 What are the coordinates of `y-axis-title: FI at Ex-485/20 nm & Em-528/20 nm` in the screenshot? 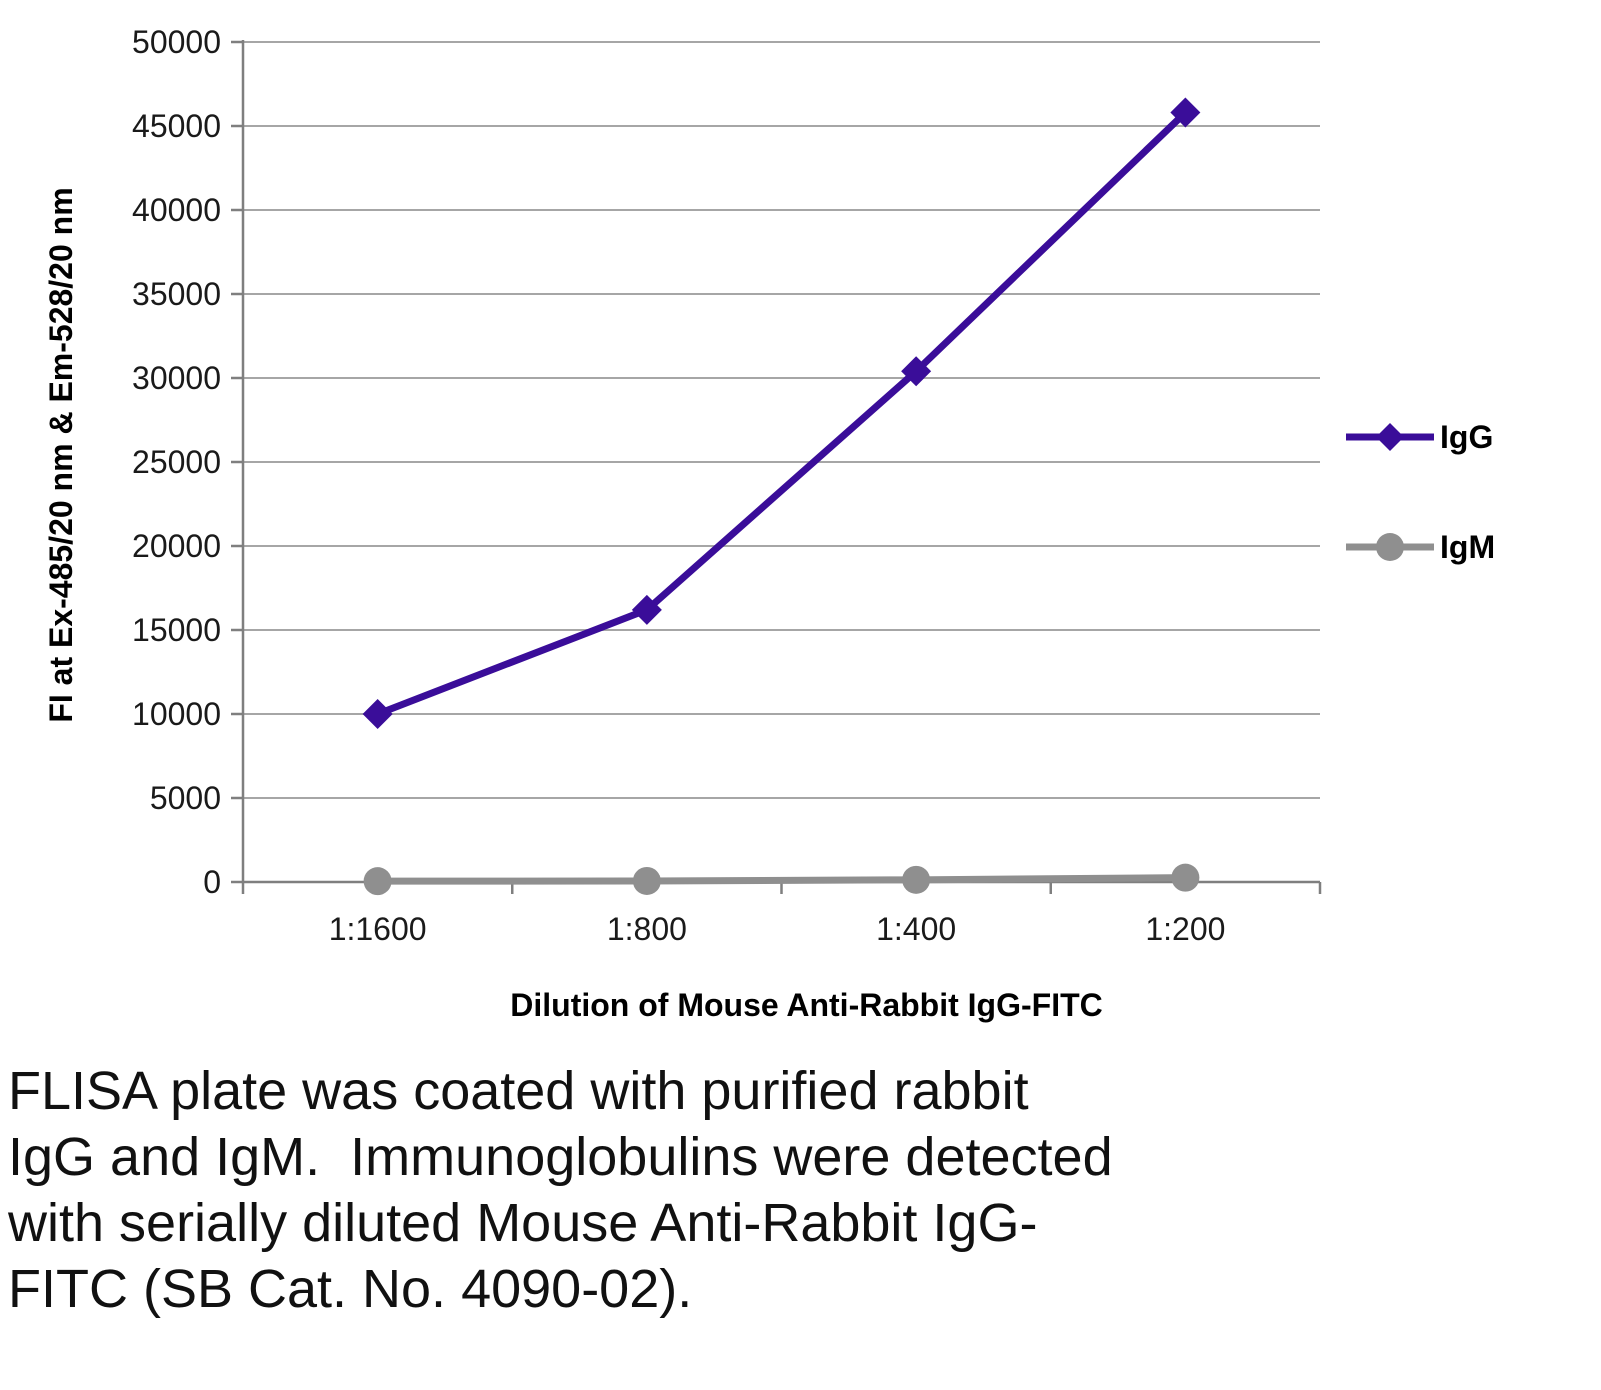 It's located at (61, 454).